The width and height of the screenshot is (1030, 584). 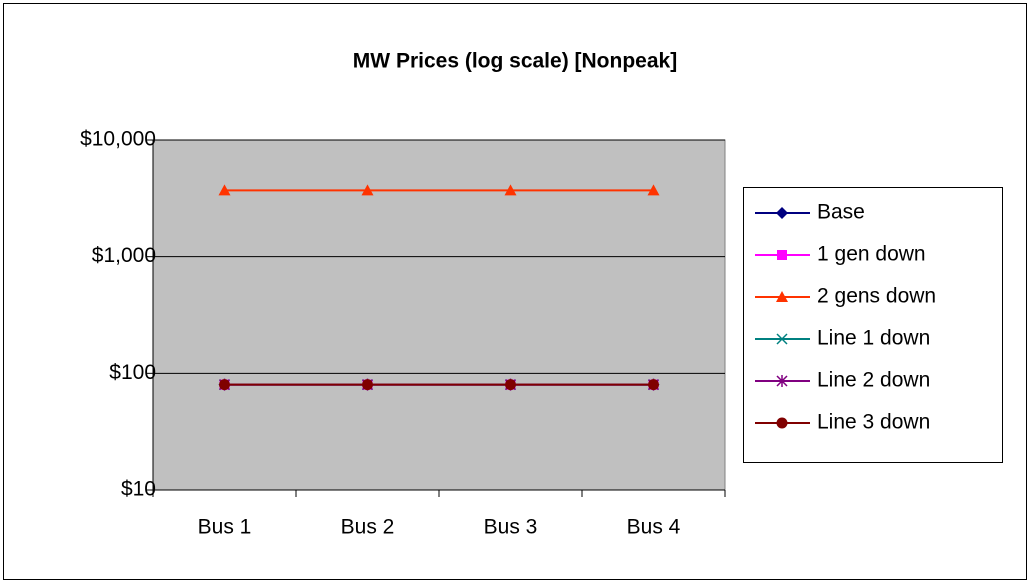 I want to click on legend-label: Base, so click(x=841, y=212).